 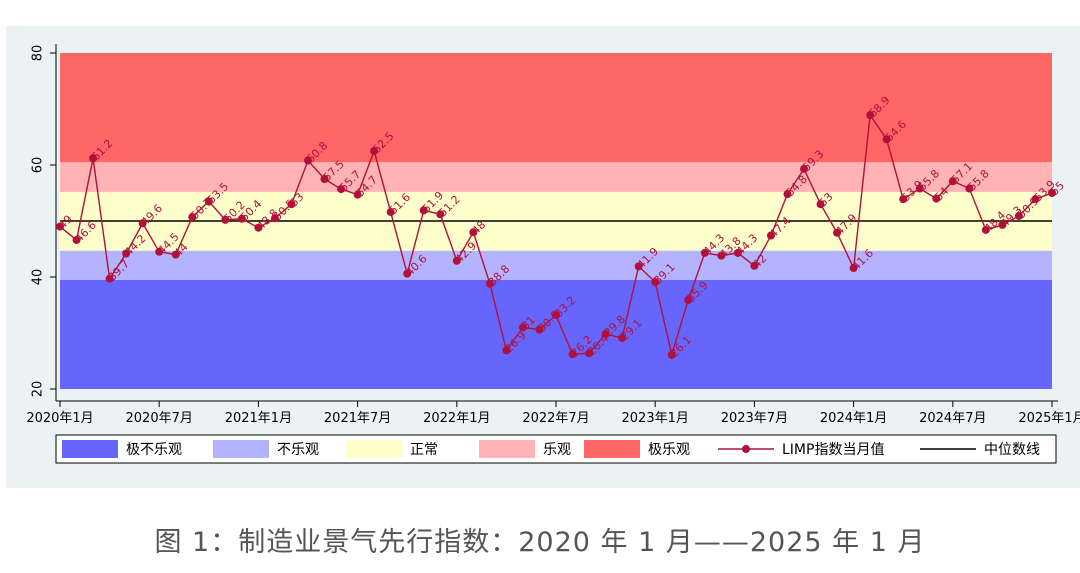 I want to click on y-tick-label: 20, so click(x=38, y=389).